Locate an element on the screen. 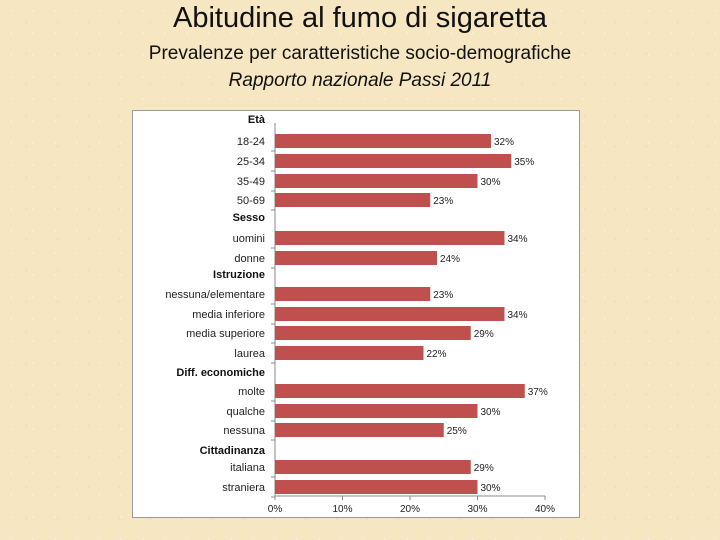  category-label: straniera is located at coordinates (244, 488).